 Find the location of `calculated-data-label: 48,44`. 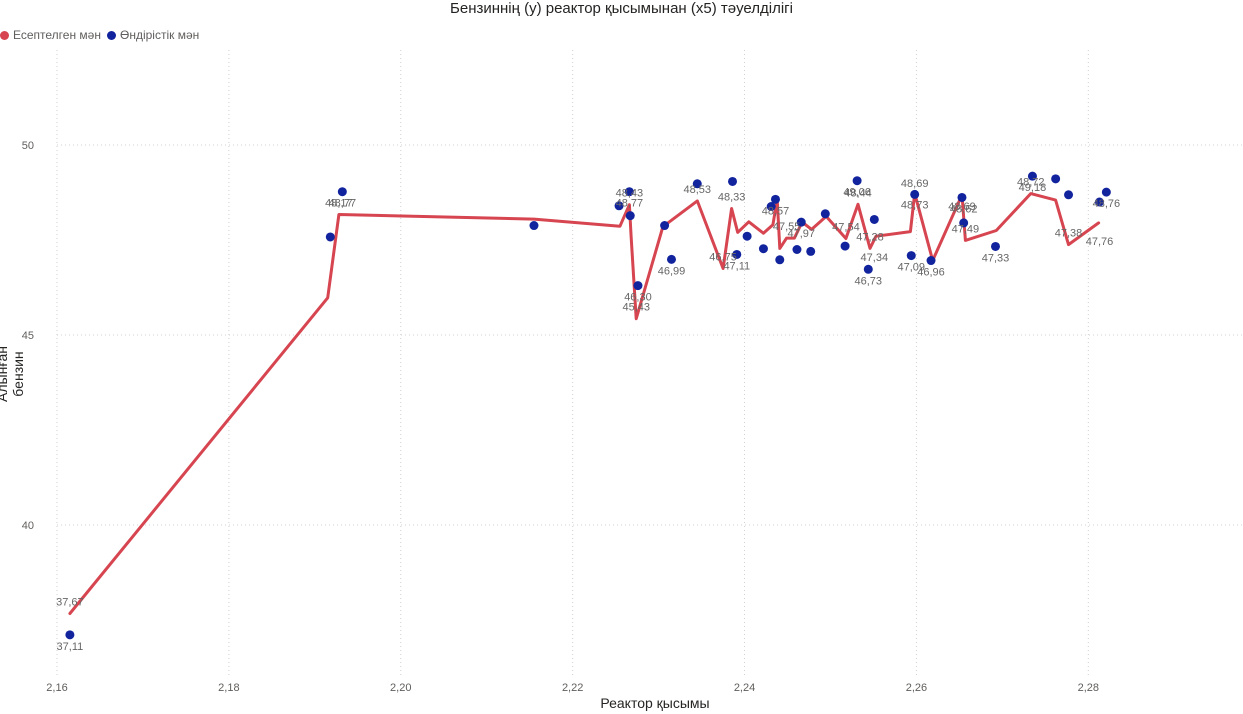

calculated-data-label: 48,44 is located at coordinates (858, 193).